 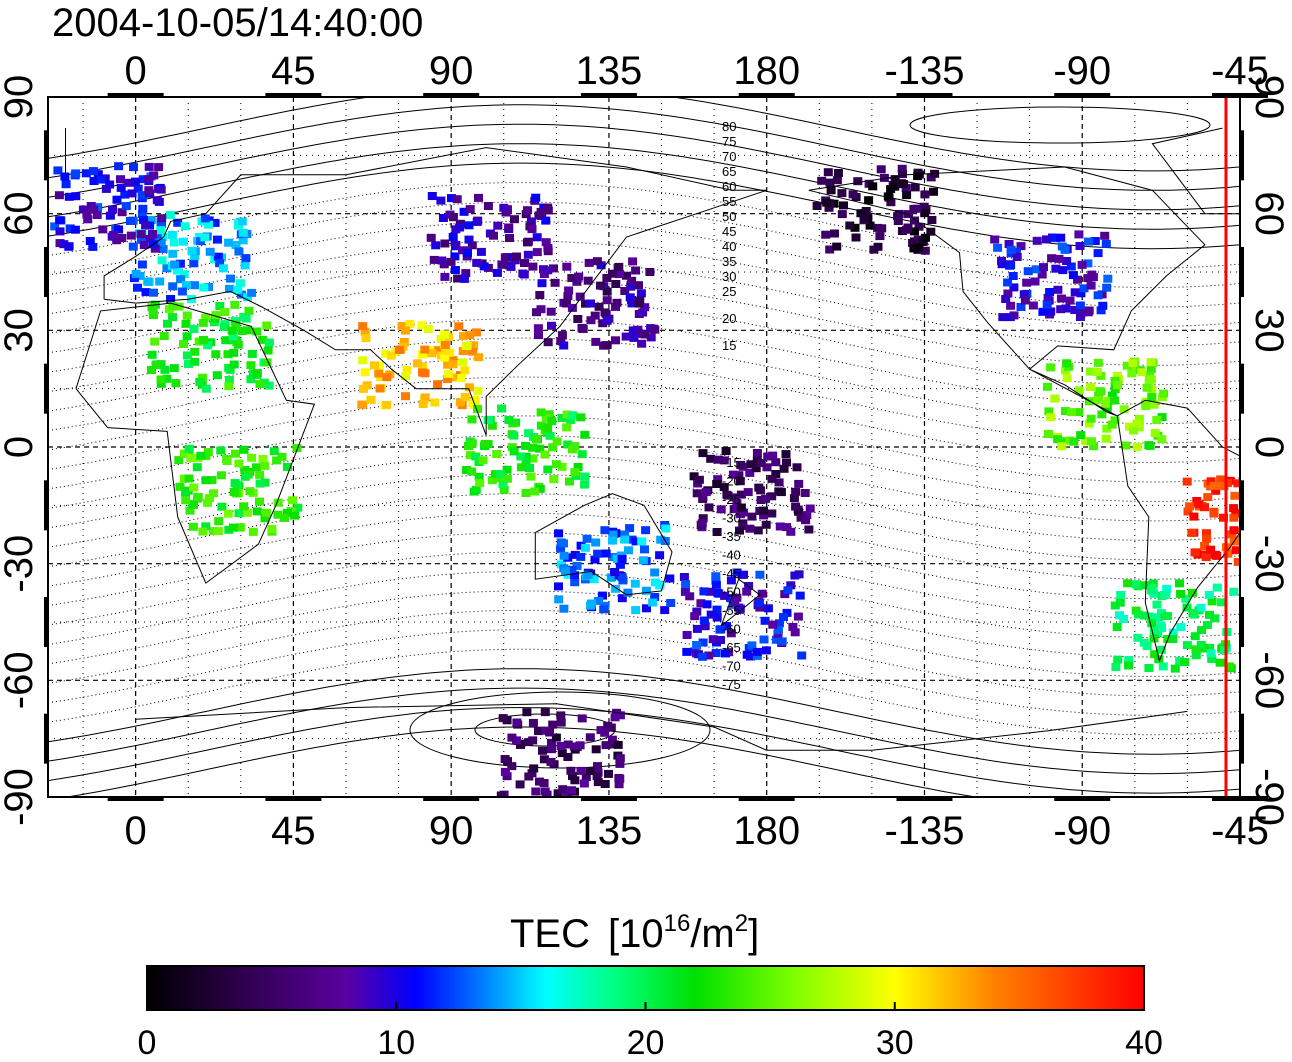 I want to click on contour-label: -75, so click(x=731, y=684).